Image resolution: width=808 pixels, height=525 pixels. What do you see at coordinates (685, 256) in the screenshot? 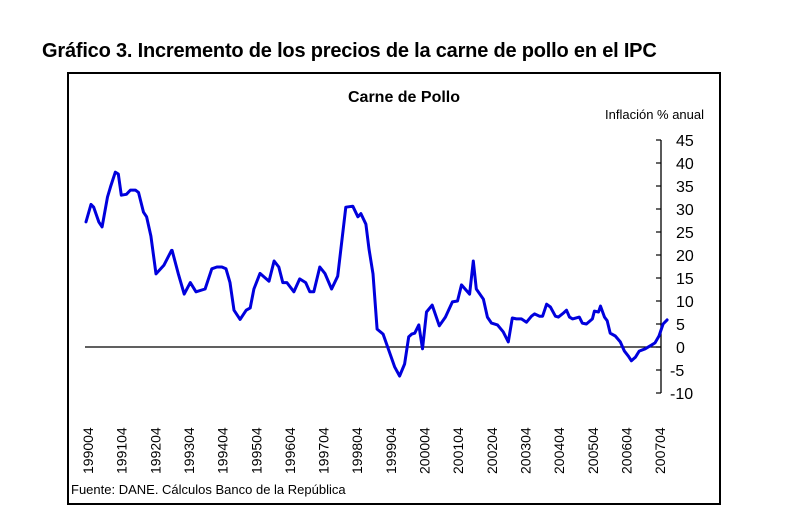
I see `y-tick-label: 20` at bounding box center [685, 256].